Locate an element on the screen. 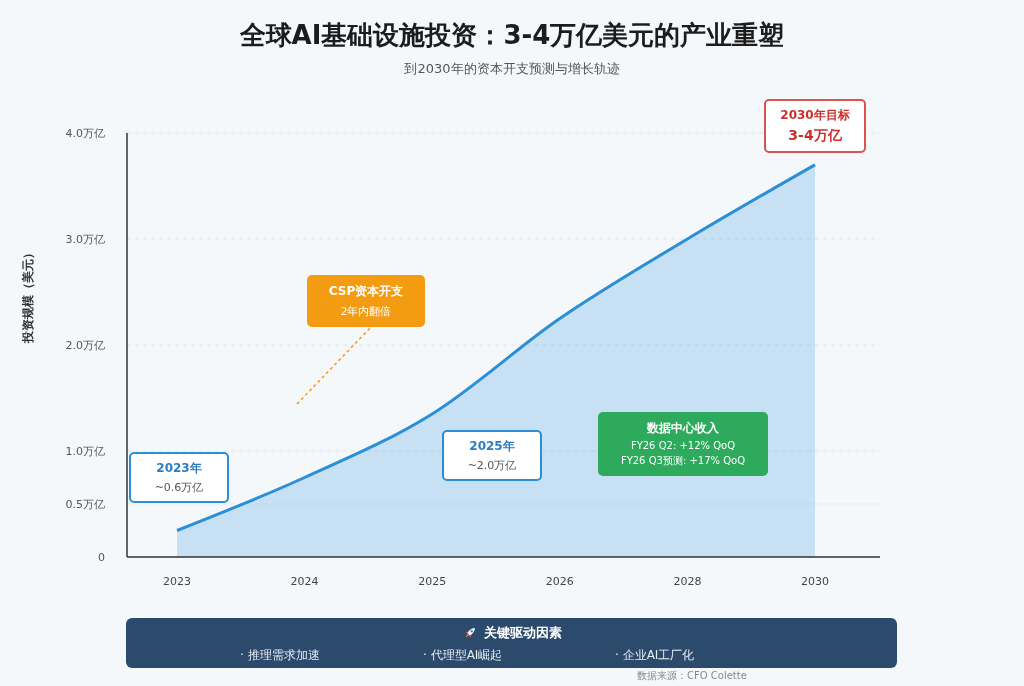 This screenshot has width=1024, height=686. callout-box: 2023年 ~0.6万亿 is located at coordinates (179, 477).